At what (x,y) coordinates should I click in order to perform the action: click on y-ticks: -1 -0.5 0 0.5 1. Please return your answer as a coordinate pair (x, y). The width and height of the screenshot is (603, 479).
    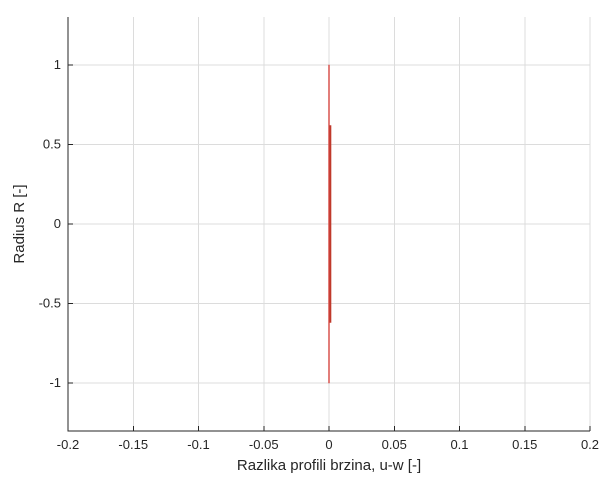
    Looking at the image, I should click on (56, 223).